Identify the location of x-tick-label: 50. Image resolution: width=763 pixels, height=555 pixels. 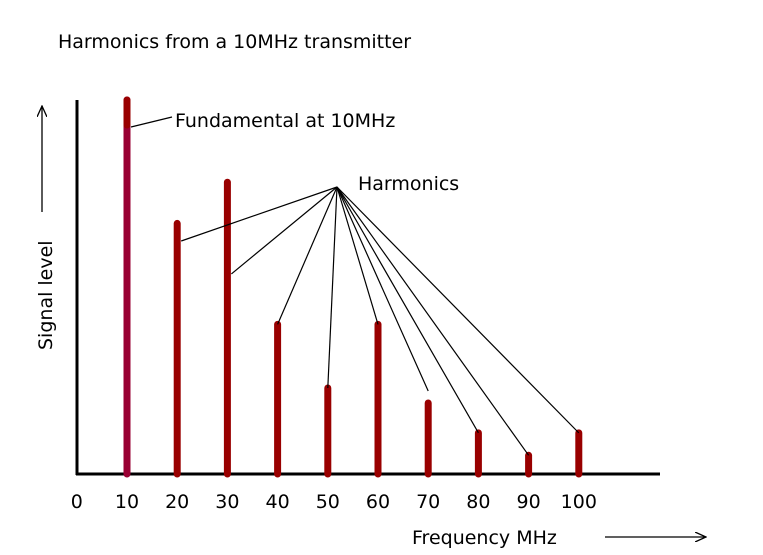
(328, 502).